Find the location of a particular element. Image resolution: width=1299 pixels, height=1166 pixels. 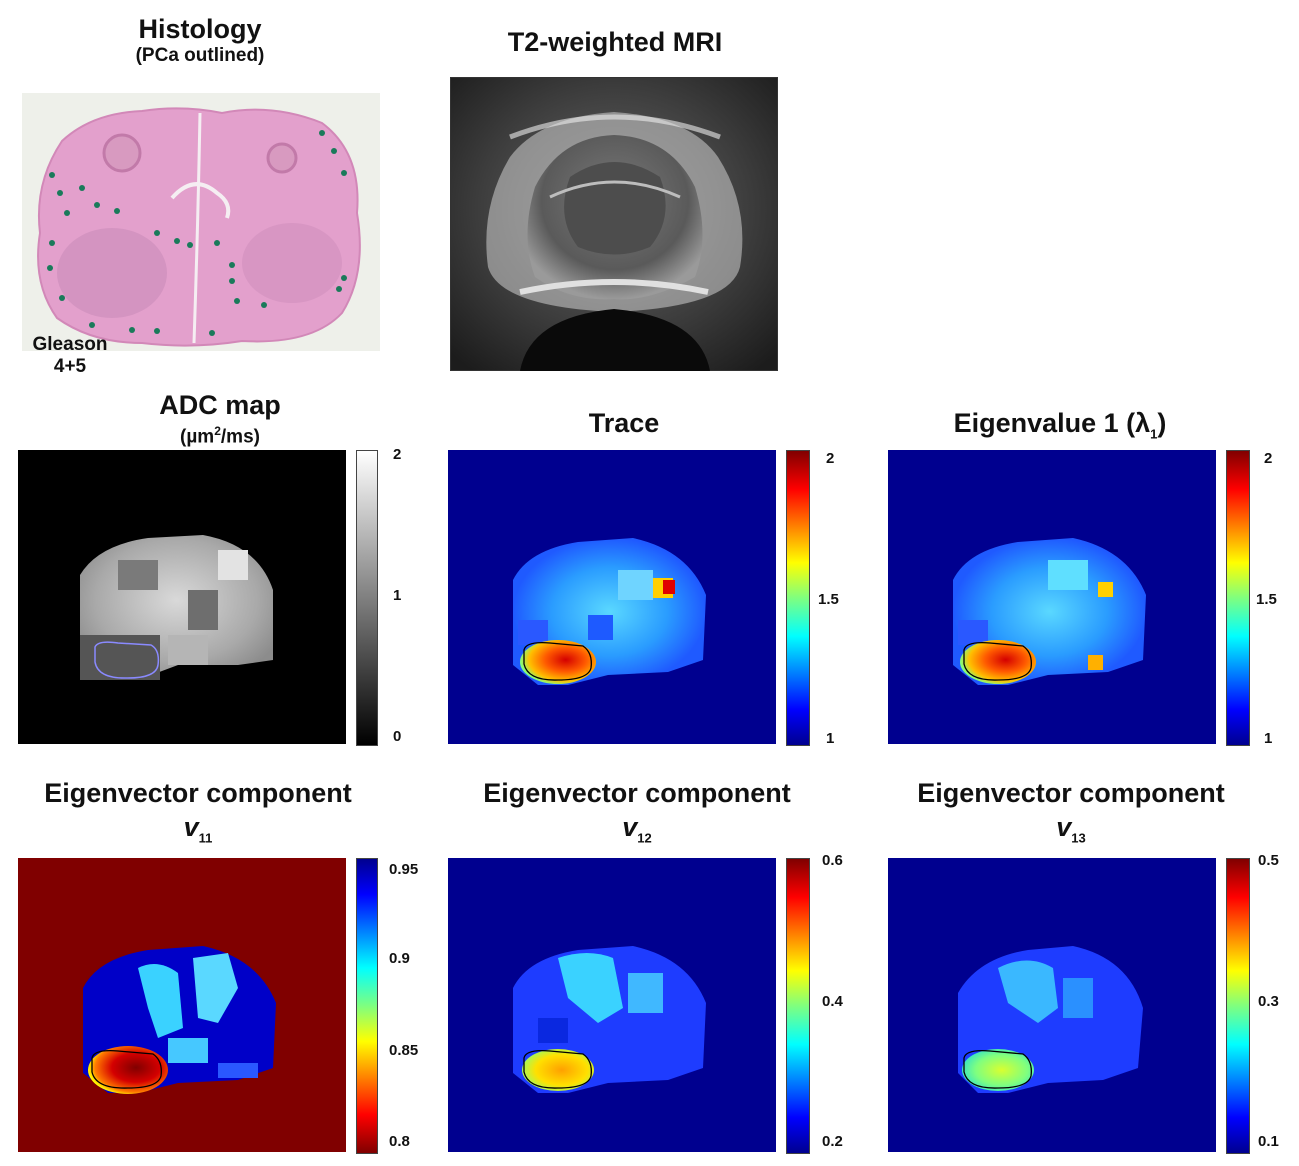

v12-title: Eigenvector component is located at coordinates (637, 793).